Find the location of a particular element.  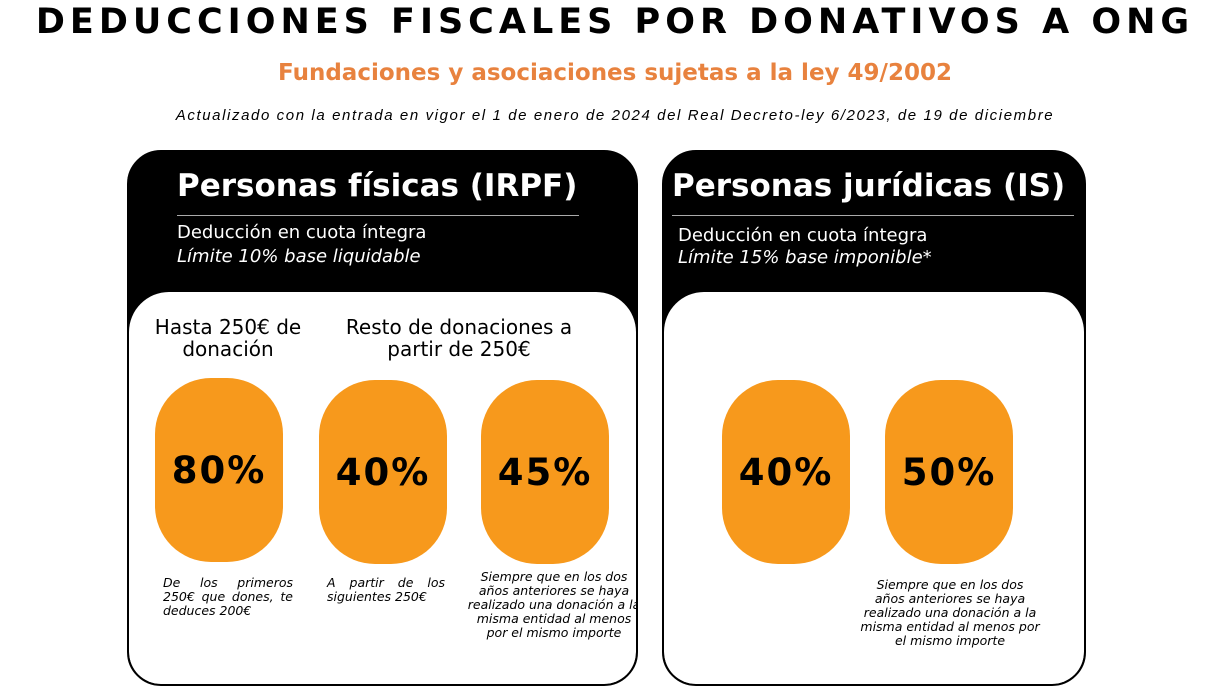

is-deduction-type: Deducción en cuota íntegra is located at coordinates (803, 235).